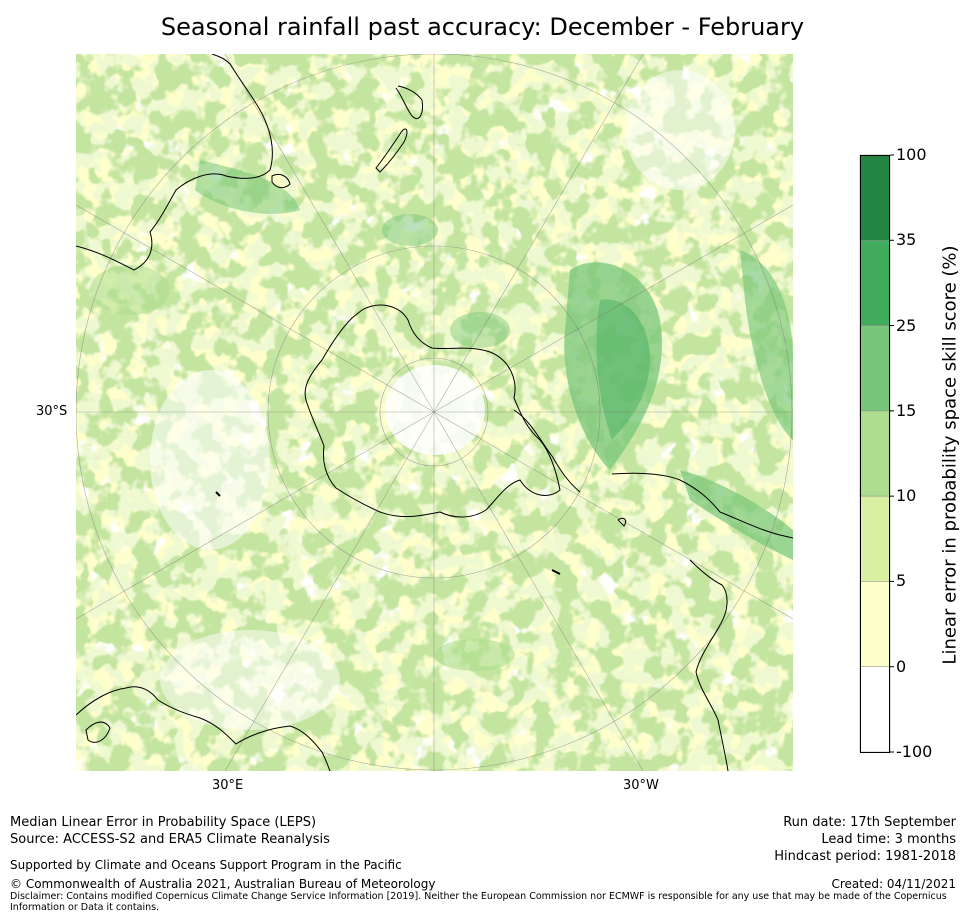 Image resolution: width=965 pixels, height=919 pixels. I want to click on colorbar-tick-label: 10, so click(906, 496).